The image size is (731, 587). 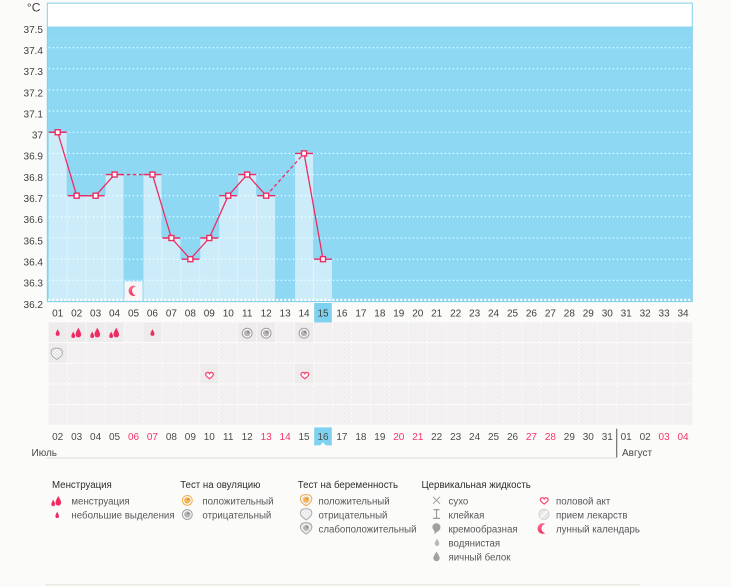 I want to click on svg-text: 32, so click(x=646, y=313).